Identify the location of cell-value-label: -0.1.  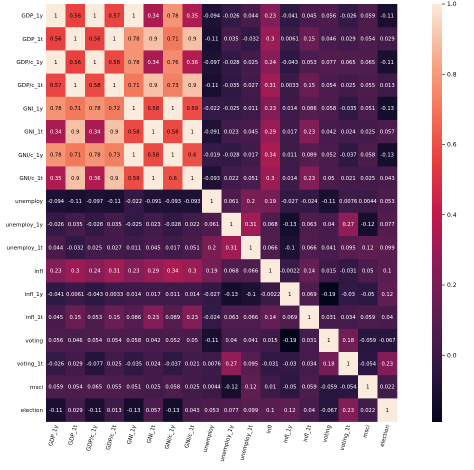
(251, 295).